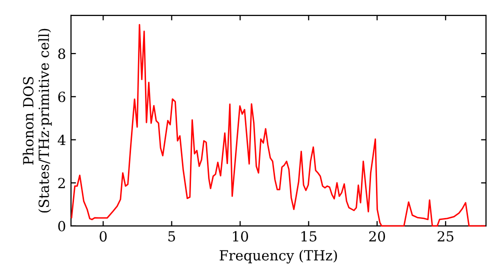 Image resolution: width=500 pixels, height=280 pixels. Describe the element at coordinates (377, 236) in the screenshot. I see `x-tick-label: 20` at that location.